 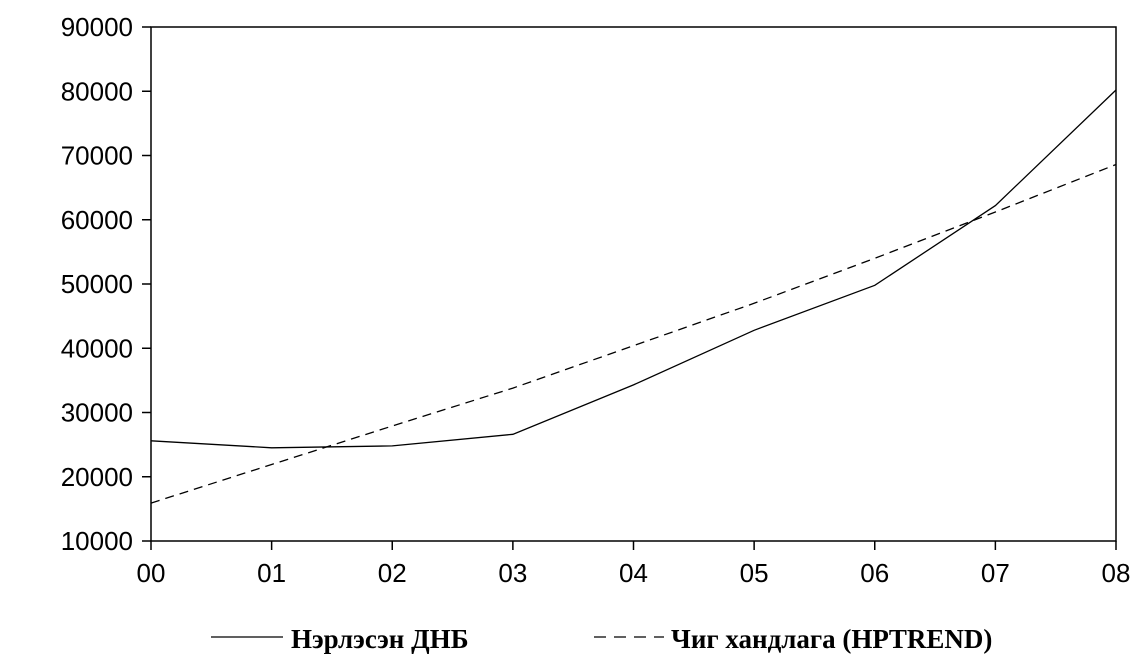 I want to click on x-tick-label: 05, so click(x=754, y=573).